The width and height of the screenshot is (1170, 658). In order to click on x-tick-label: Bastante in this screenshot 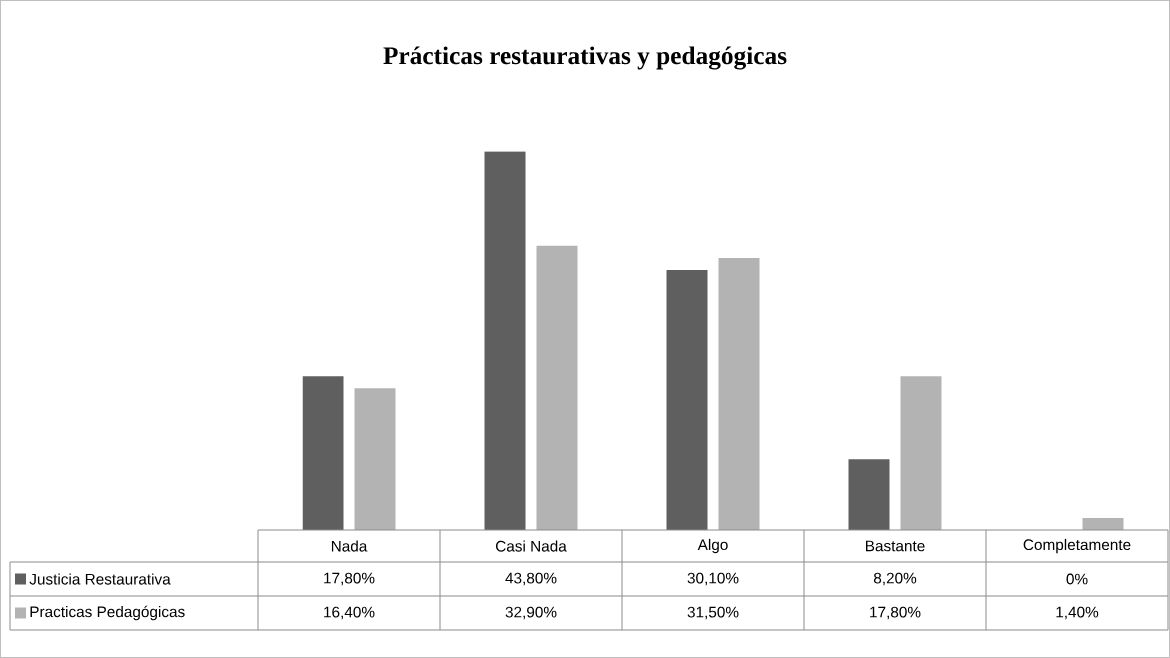, I will do `click(895, 546)`.